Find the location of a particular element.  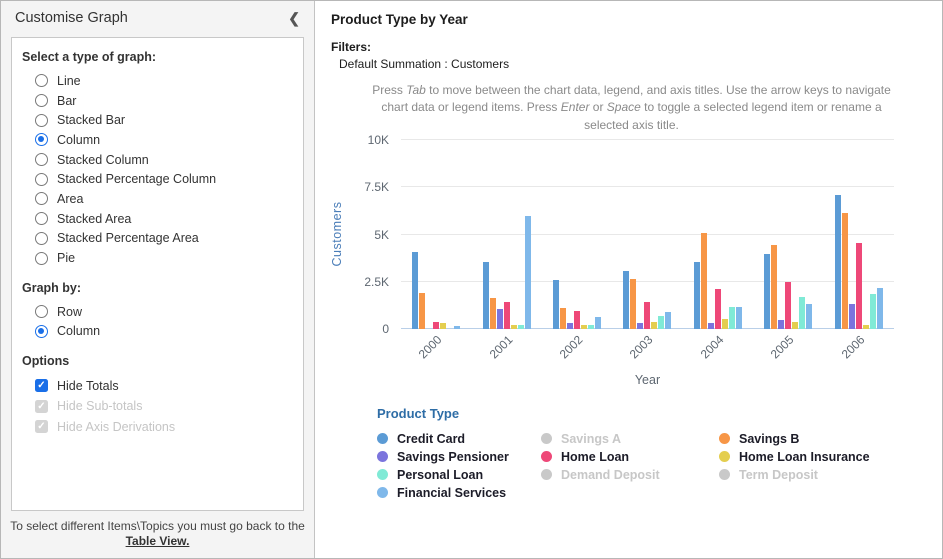

graph-by-option-column: Column is located at coordinates (157, 332).